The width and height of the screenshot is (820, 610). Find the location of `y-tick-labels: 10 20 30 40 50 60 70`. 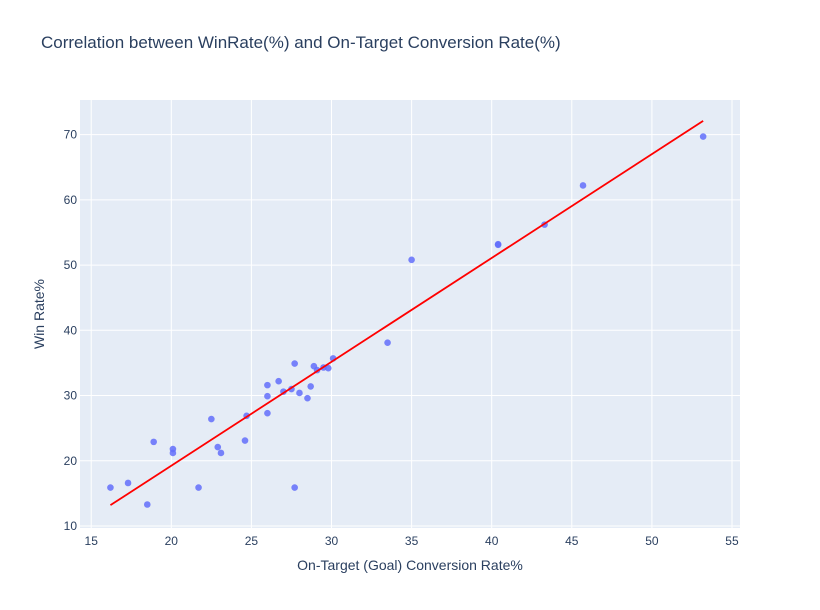

y-tick-labels: 10 20 30 40 50 60 70 is located at coordinates (71, 330).